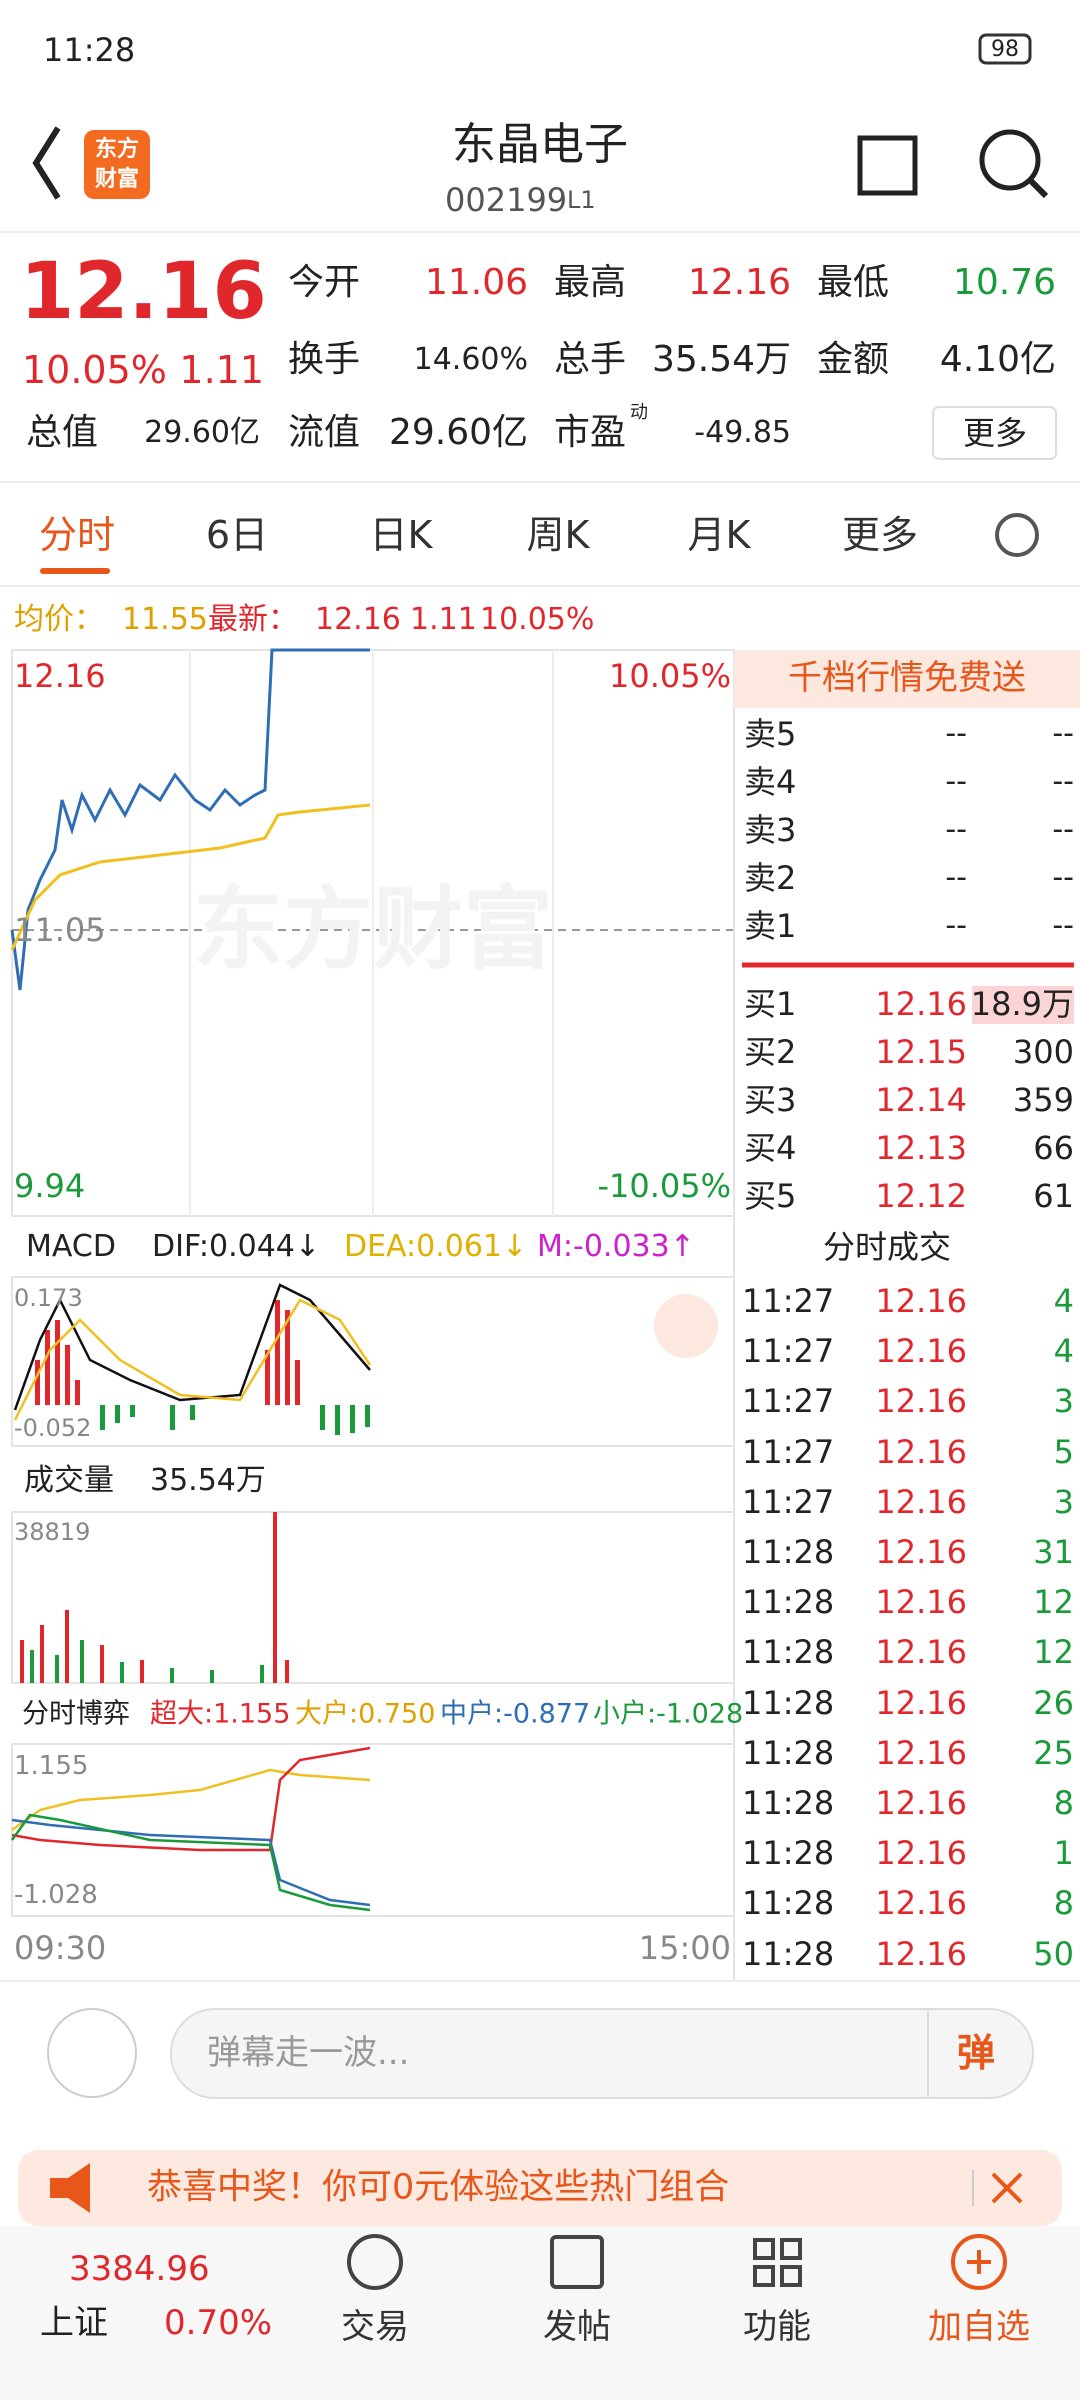 Image resolution: width=1080 pixels, height=2400 pixels. I want to click on danmaku-button: 弹, so click(976, 2053).